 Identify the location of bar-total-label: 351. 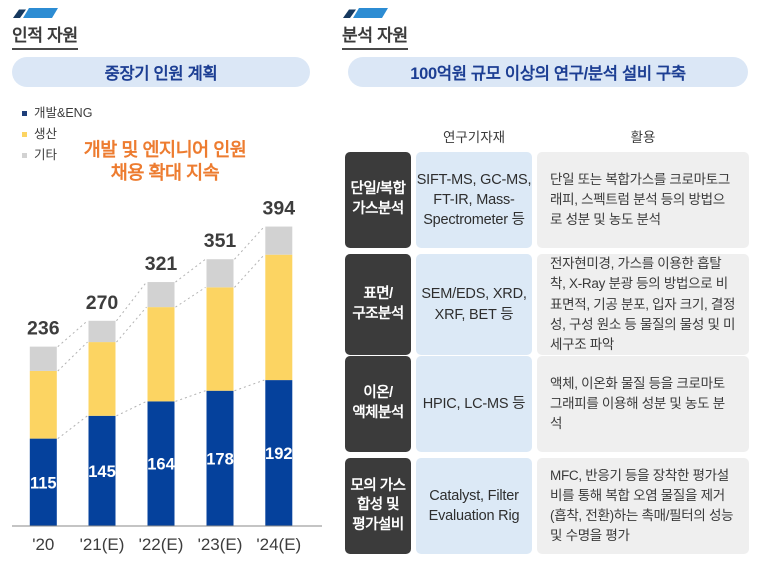
(220, 241).